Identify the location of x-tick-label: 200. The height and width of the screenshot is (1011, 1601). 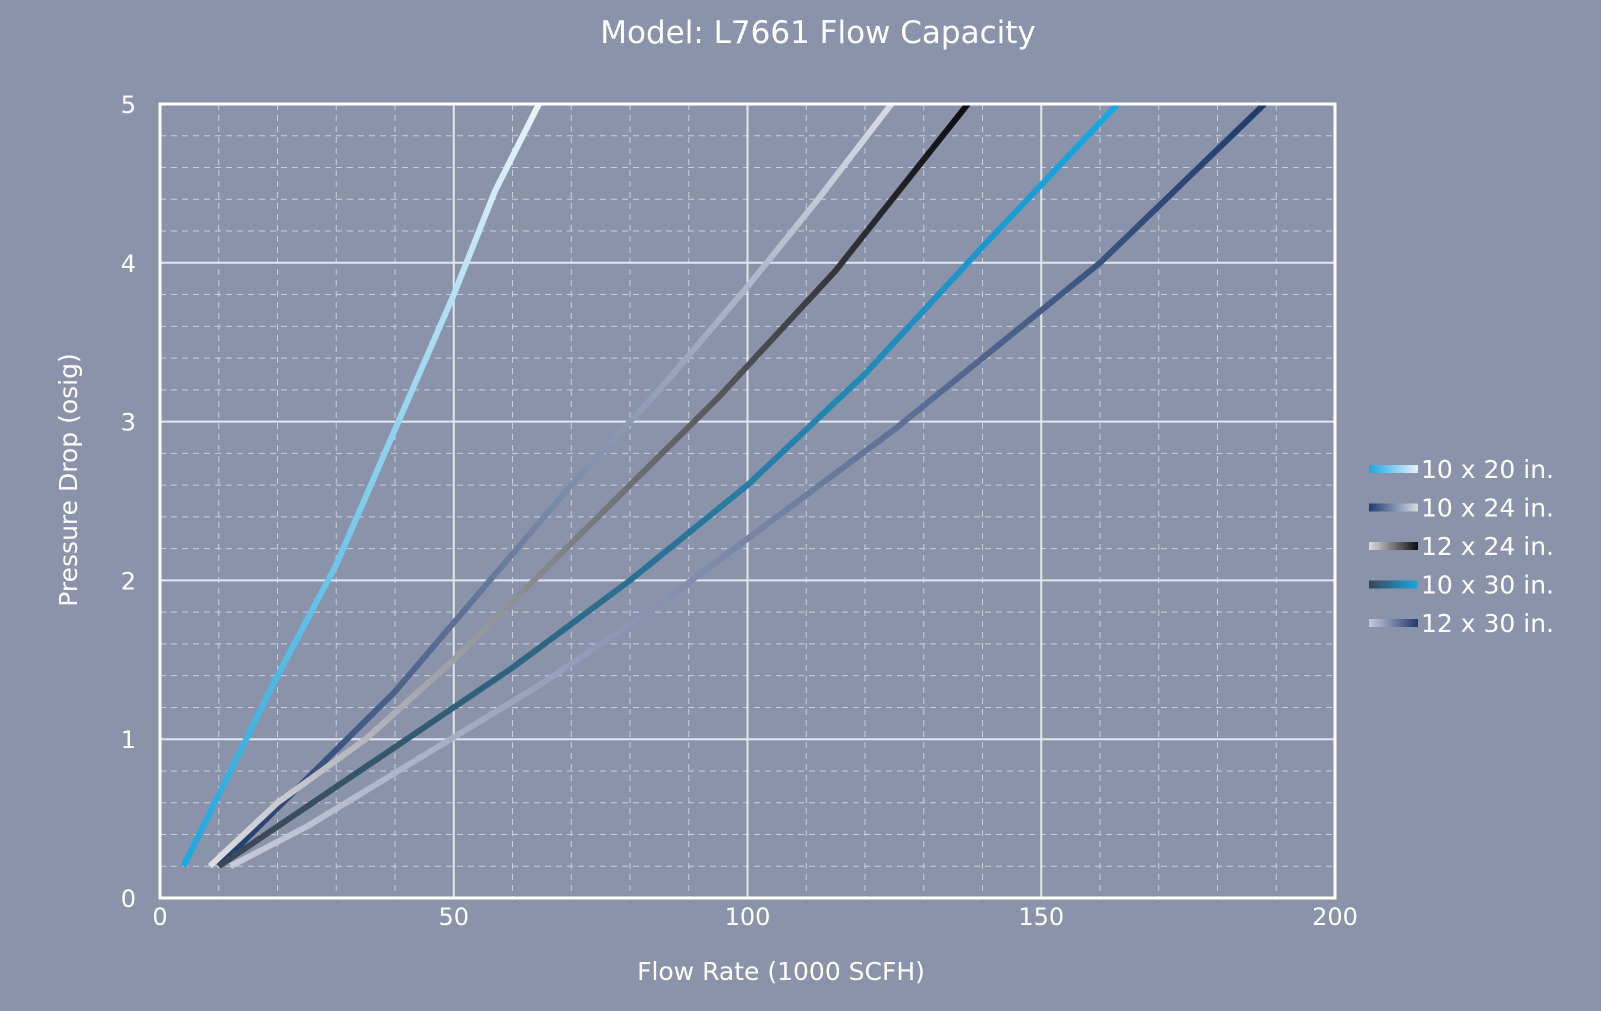
(1335, 917).